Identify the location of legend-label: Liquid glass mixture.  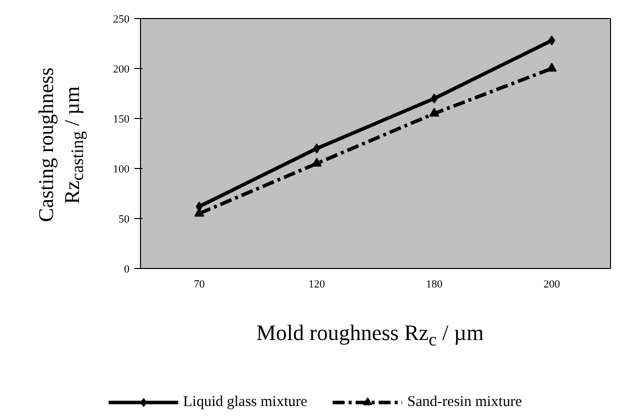
(245, 402).